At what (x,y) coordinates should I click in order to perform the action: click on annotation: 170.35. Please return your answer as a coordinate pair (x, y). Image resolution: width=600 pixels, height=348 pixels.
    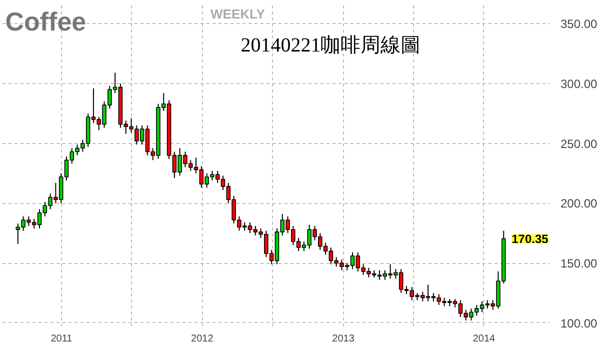
    Looking at the image, I should click on (530, 239).